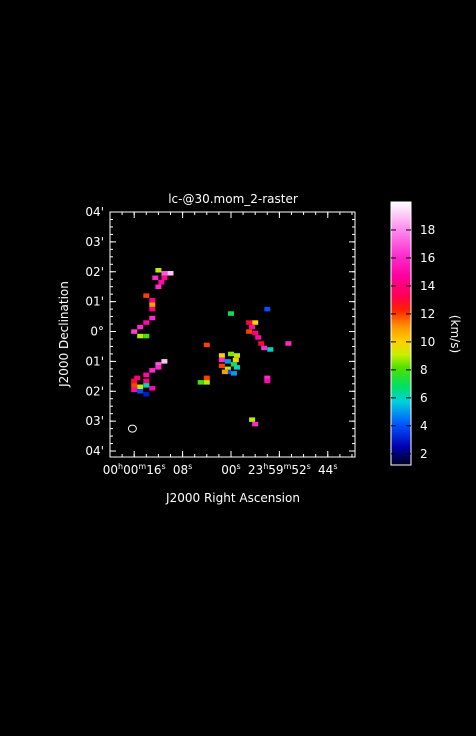 This screenshot has width=476, height=736. What do you see at coordinates (455, 334) in the screenshot?
I see `colorbar-label: (km/s)` at bounding box center [455, 334].